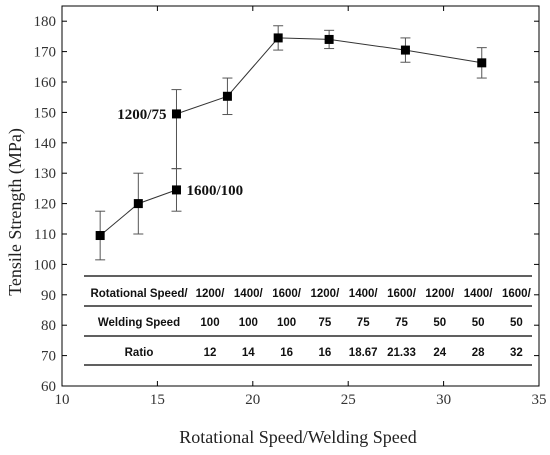 This screenshot has height=455, width=550. Describe the element at coordinates (516, 353) in the screenshot. I see `table-cell-ratio: 32` at that location.